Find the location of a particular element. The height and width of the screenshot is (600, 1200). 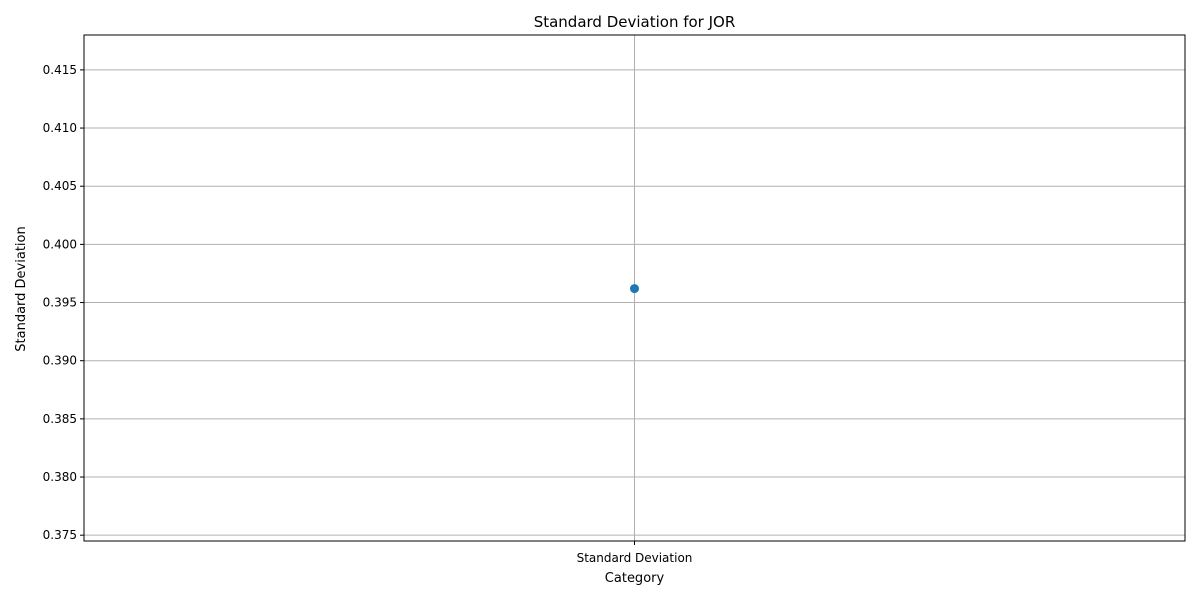

y-tick-label: 0.375 is located at coordinates (60, 535).